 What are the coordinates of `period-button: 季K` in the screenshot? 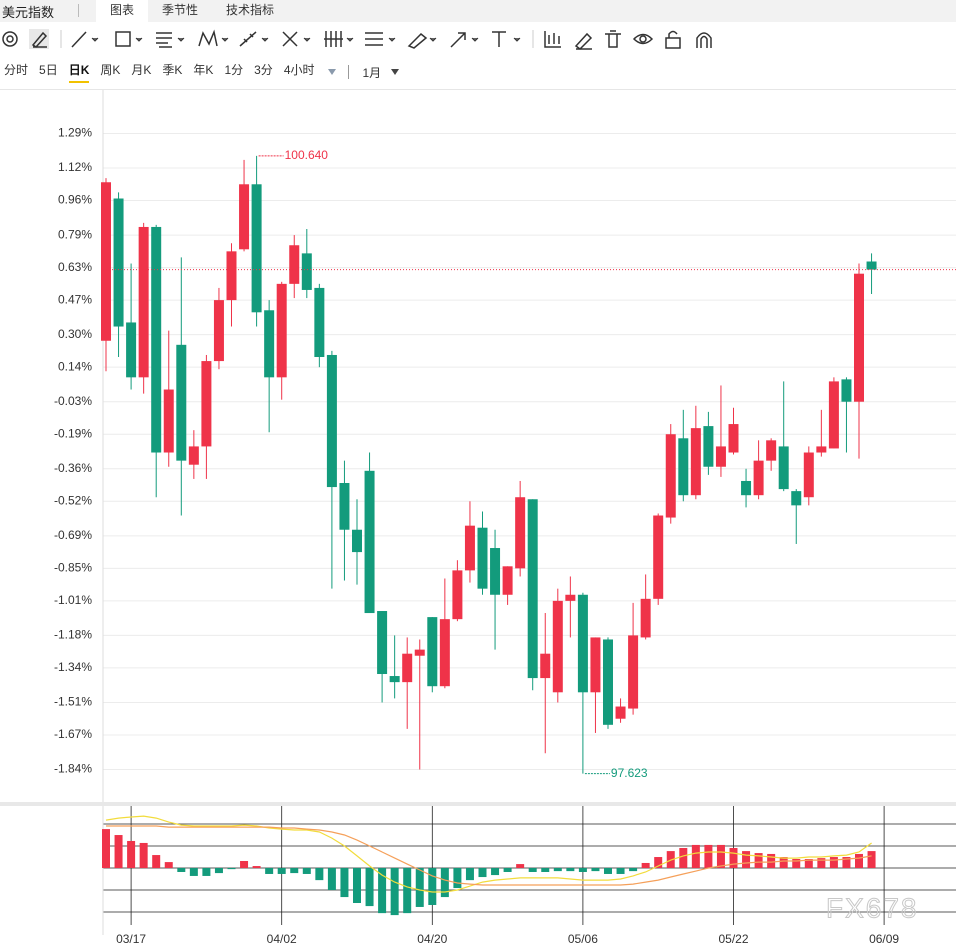 It's located at (172, 70).